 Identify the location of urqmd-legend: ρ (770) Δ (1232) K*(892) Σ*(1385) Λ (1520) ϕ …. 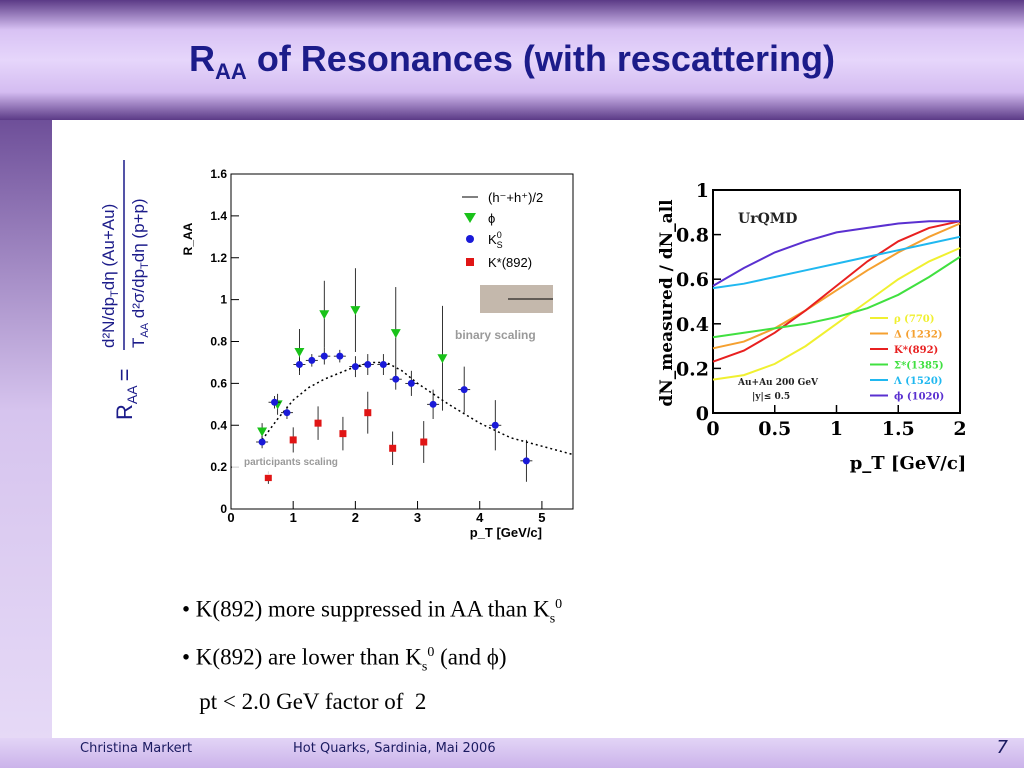
(907, 358).